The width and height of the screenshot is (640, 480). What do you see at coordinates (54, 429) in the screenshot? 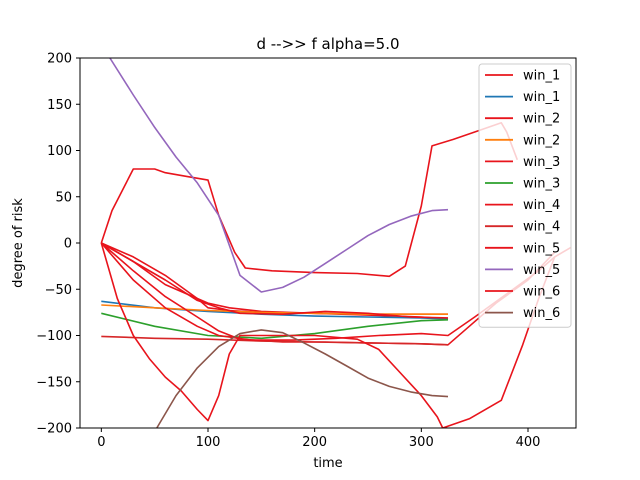
I see `y-tick-label: −200` at bounding box center [54, 429].